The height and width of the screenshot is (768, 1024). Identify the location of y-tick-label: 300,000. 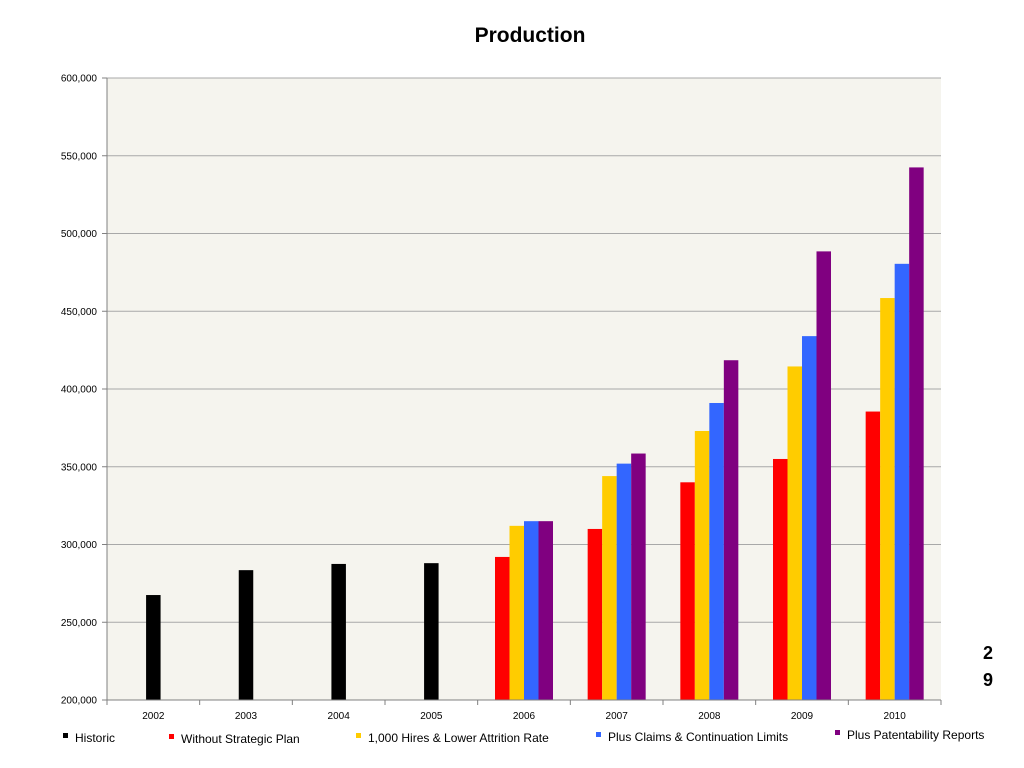
(79, 545).